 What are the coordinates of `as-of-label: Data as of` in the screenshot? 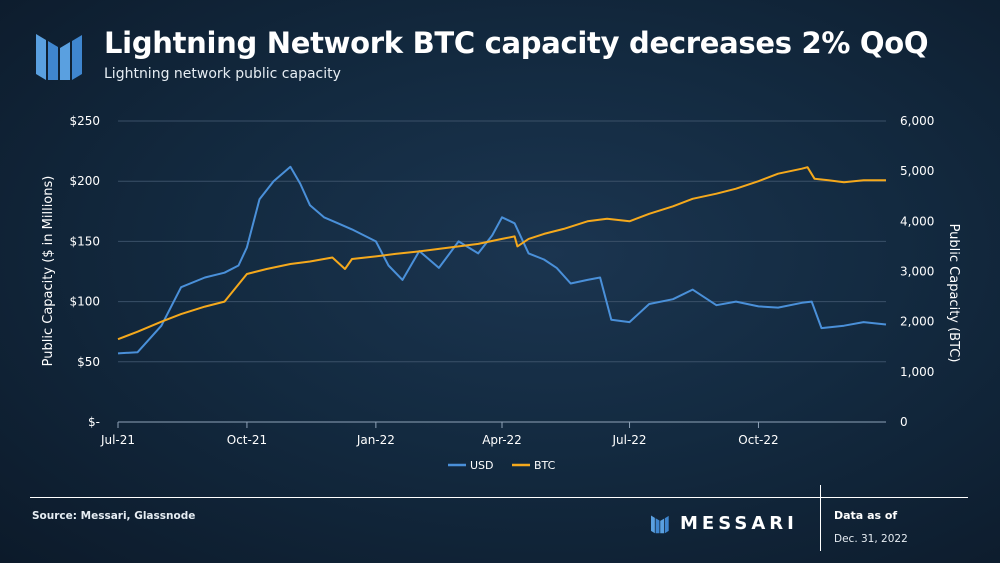 It's located at (866, 515).